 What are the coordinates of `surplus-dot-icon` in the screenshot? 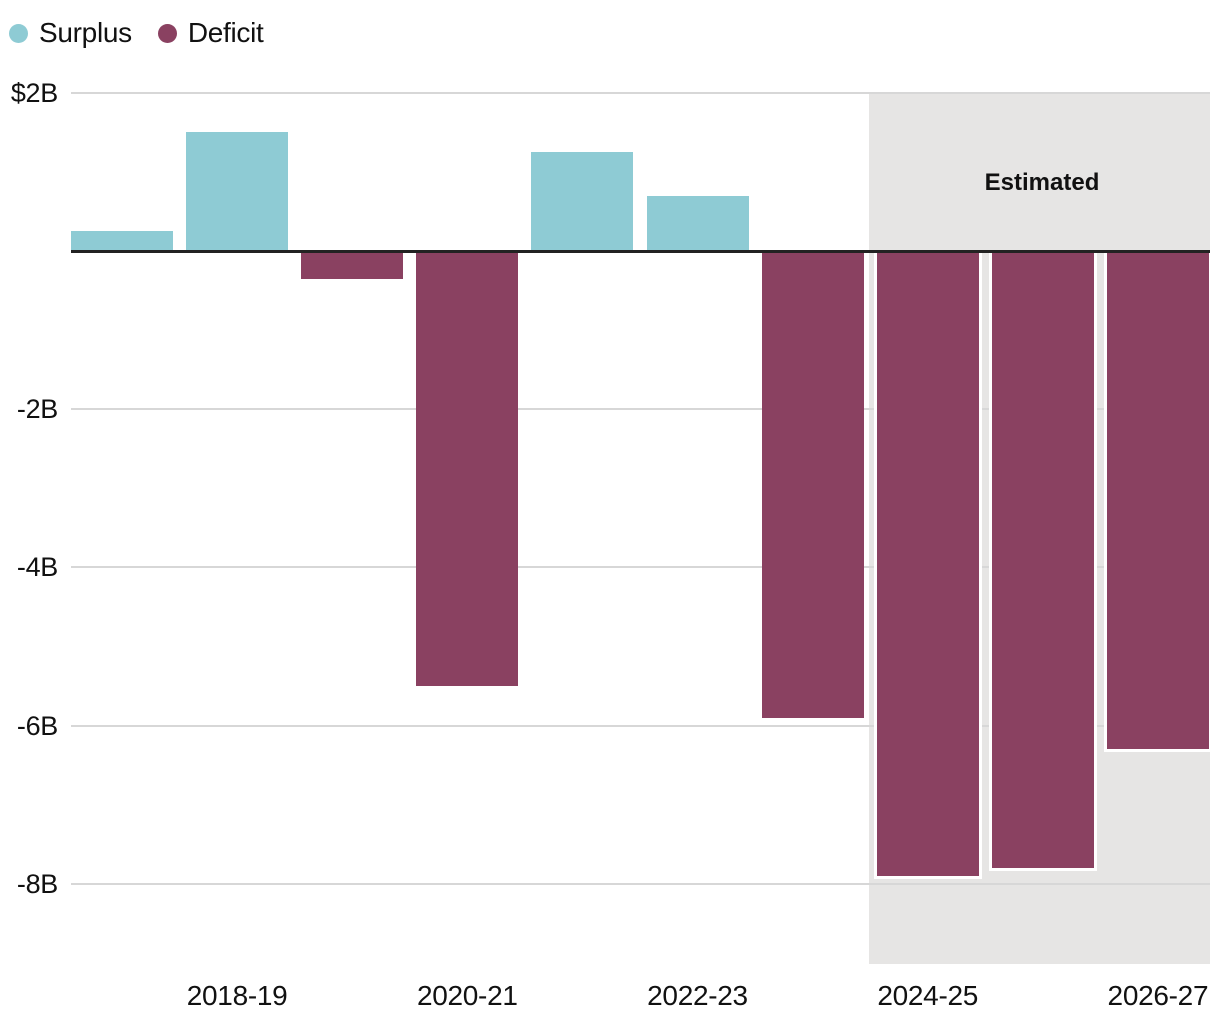 It's located at (18, 33).